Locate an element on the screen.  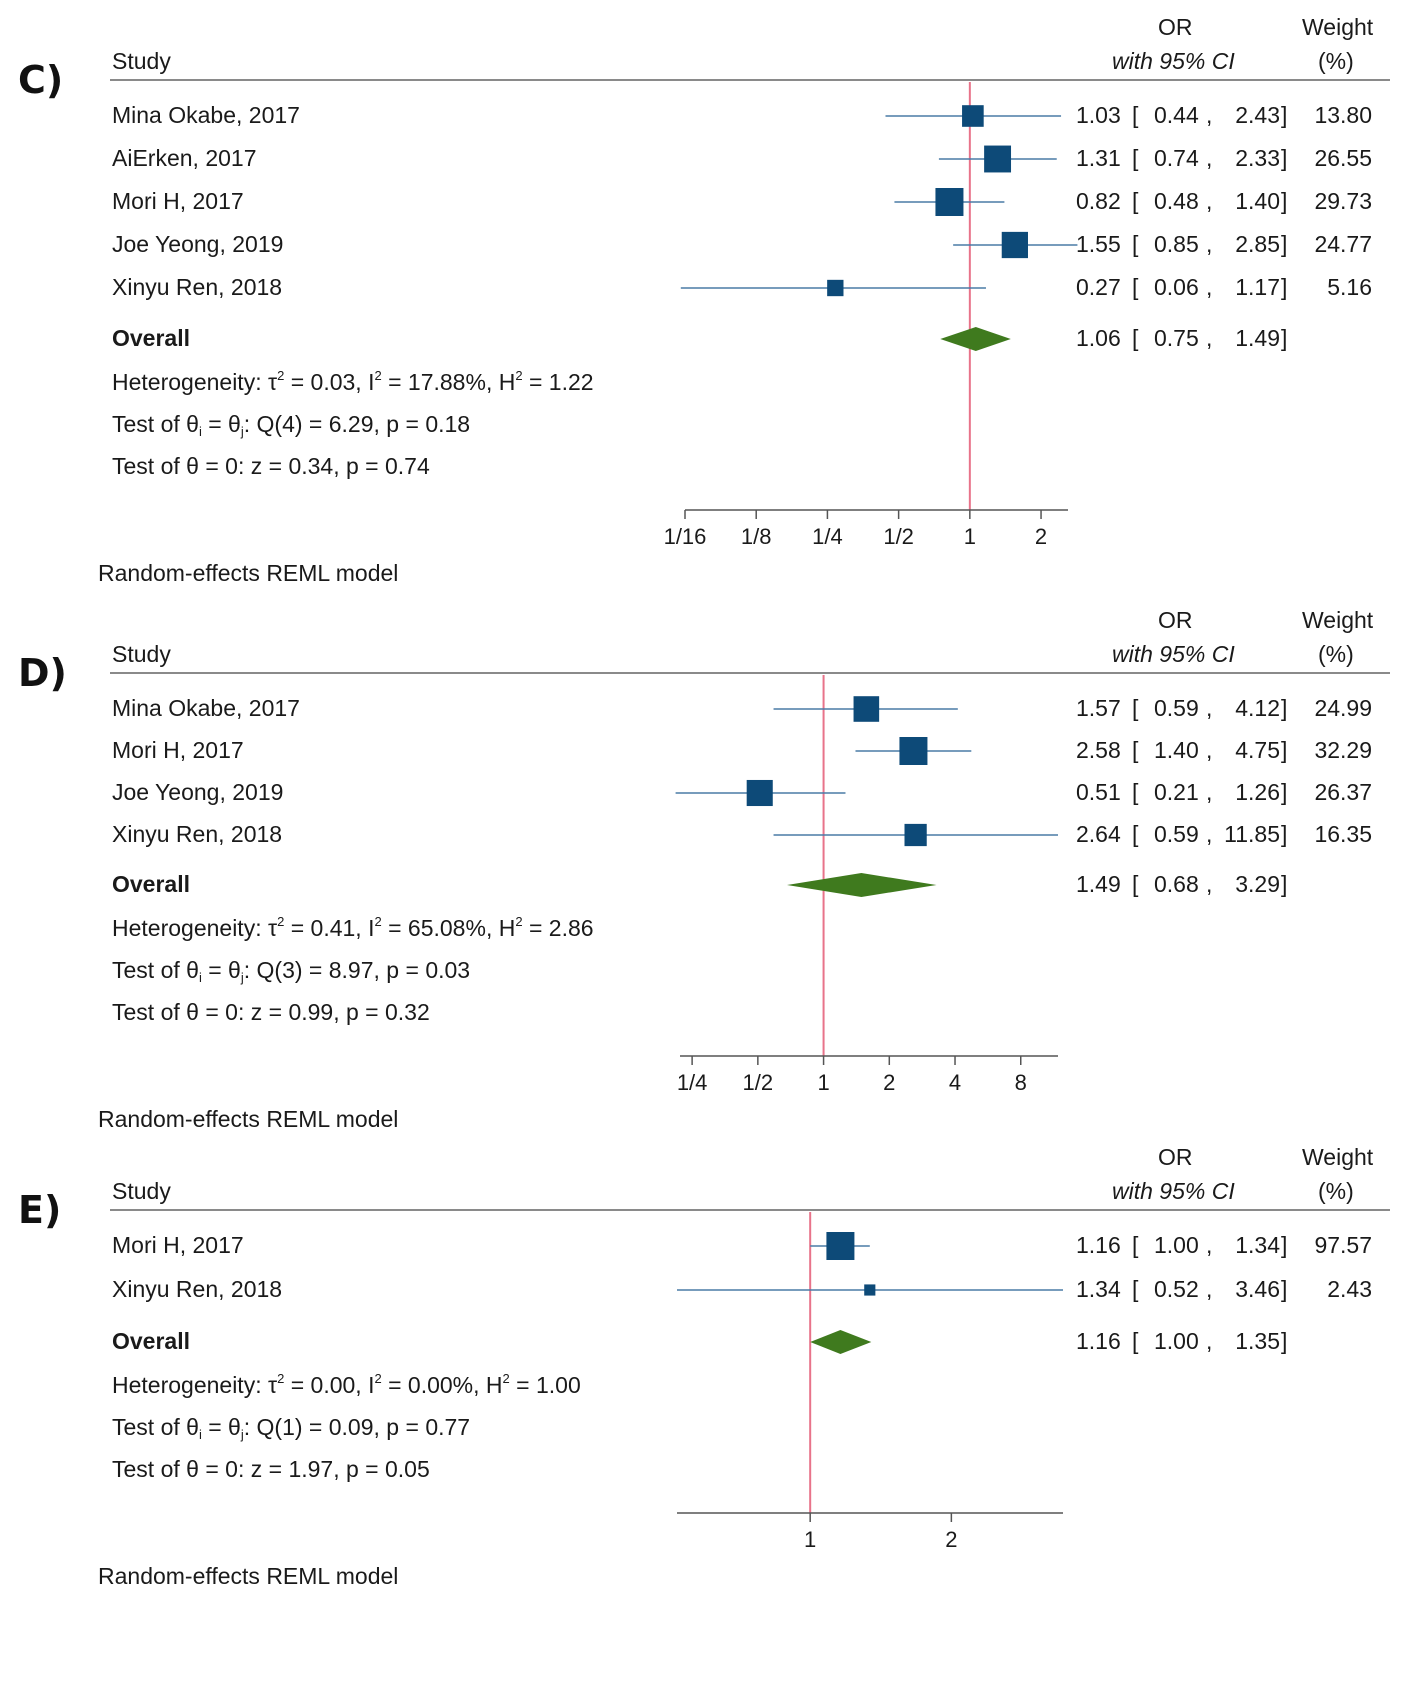
ci-lower: 0.52 is located at coordinates (1176, 1289).